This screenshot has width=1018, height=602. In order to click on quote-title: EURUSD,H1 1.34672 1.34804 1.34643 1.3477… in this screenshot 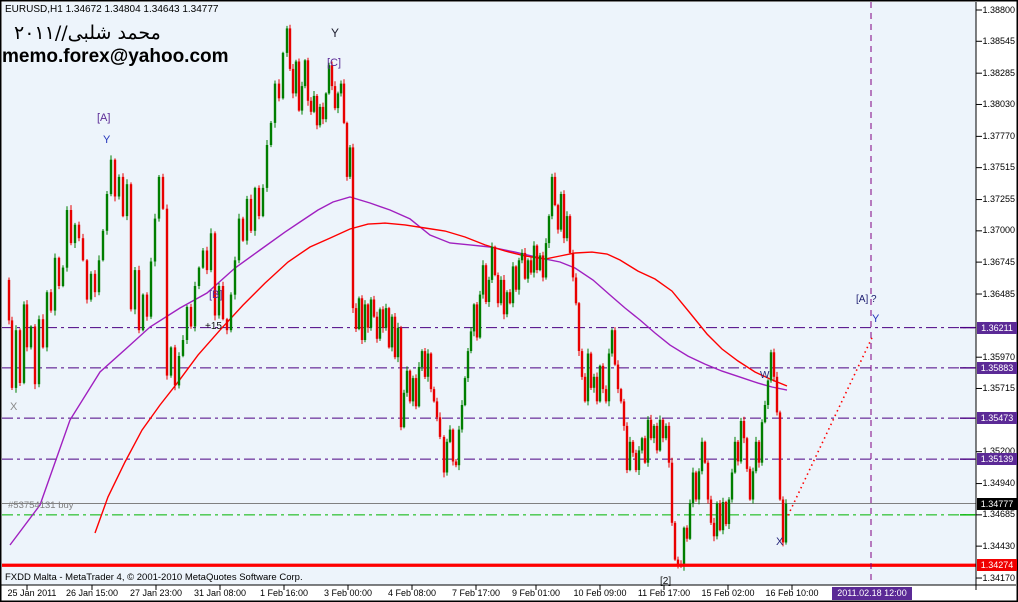, I will do `click(112, 9)`.